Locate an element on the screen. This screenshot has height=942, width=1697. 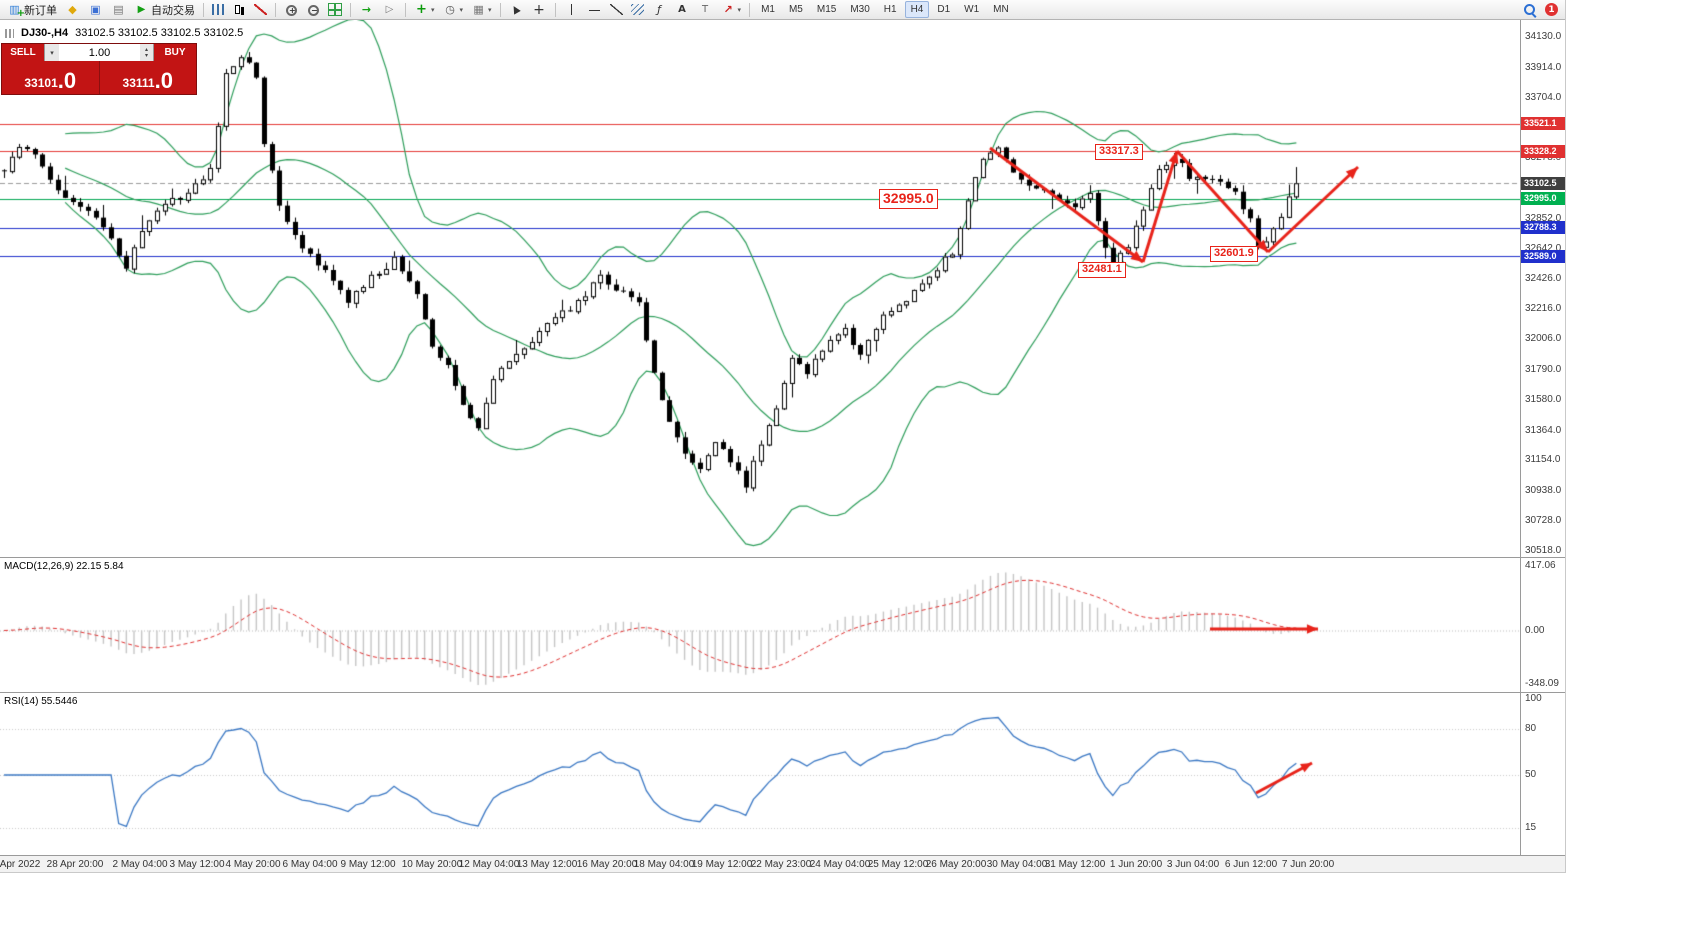
sell-mode-dropdown: ▾ is located at coordinates (51, 52).